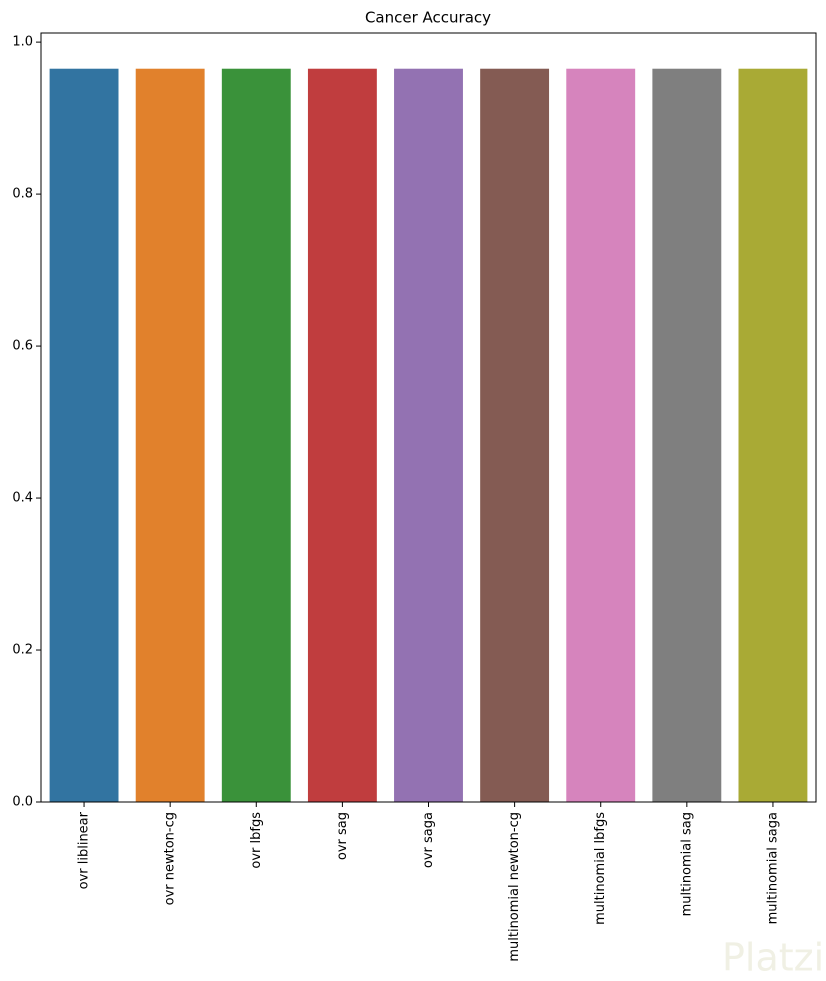  What do you see at coordinates (428, 18) in the screenshot?
I see `chart-title: Cancer Accuracy` at bounding box center [428, 18].